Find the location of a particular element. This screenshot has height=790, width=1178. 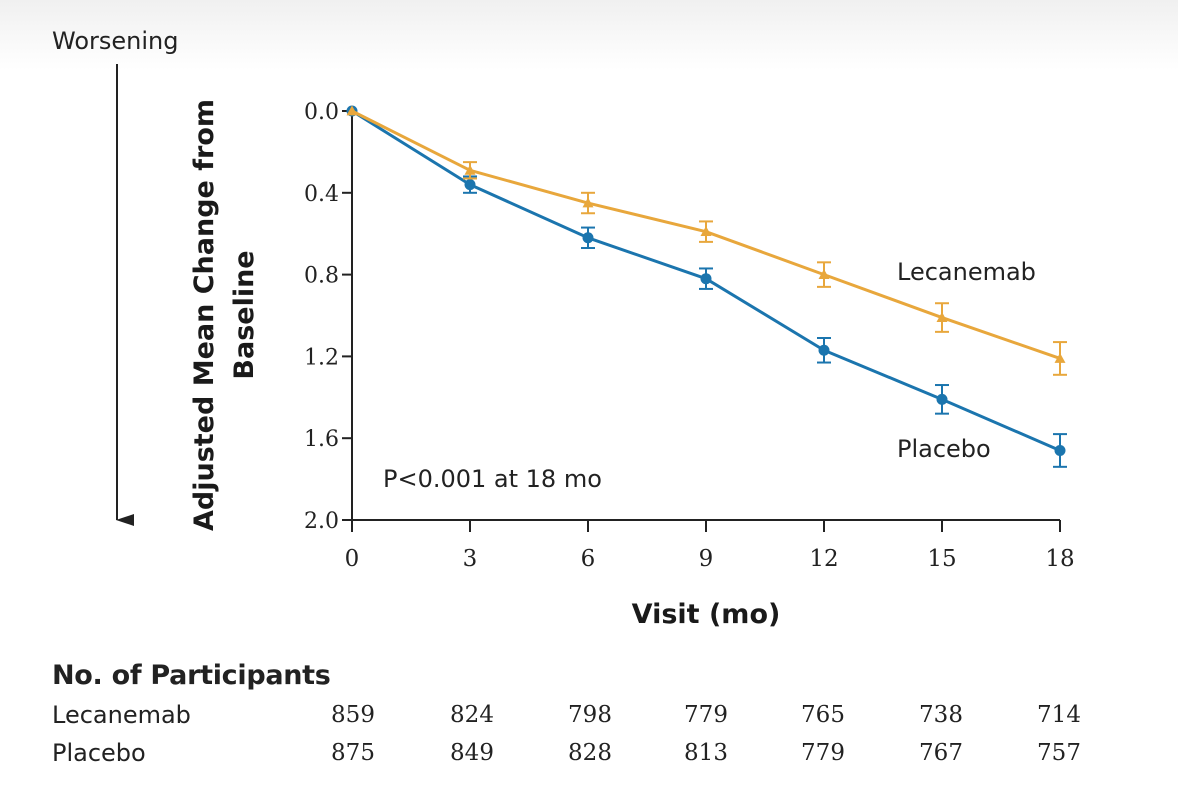

x-tick-label: 12 is located at coordinates (823, 559).